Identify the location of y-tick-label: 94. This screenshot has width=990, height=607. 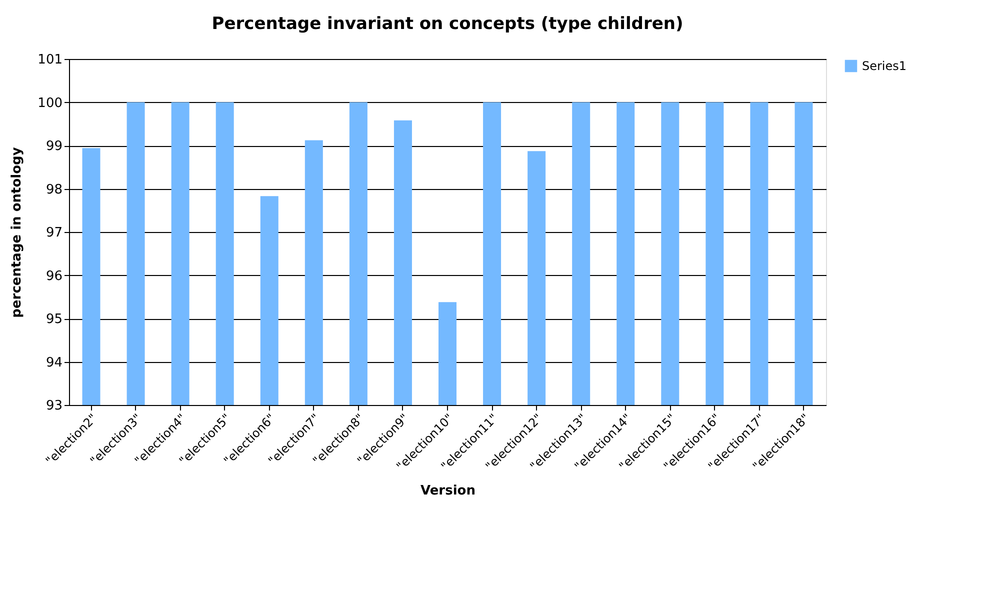
(54, 362).